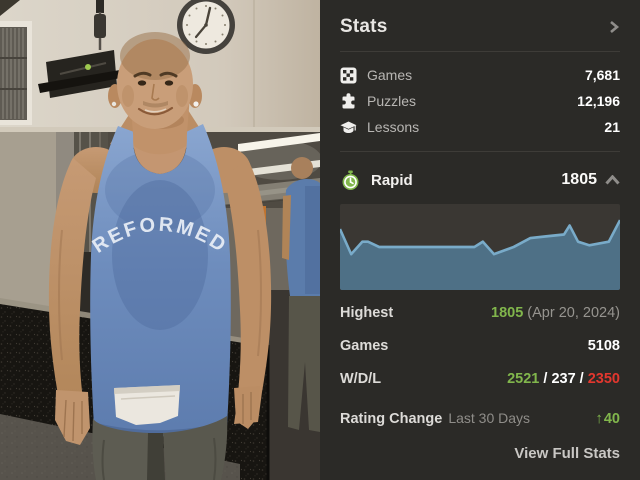 This screenshot has width=640, height=480. I want to click on rapid-stopwatch-icon, so click(350, 180).